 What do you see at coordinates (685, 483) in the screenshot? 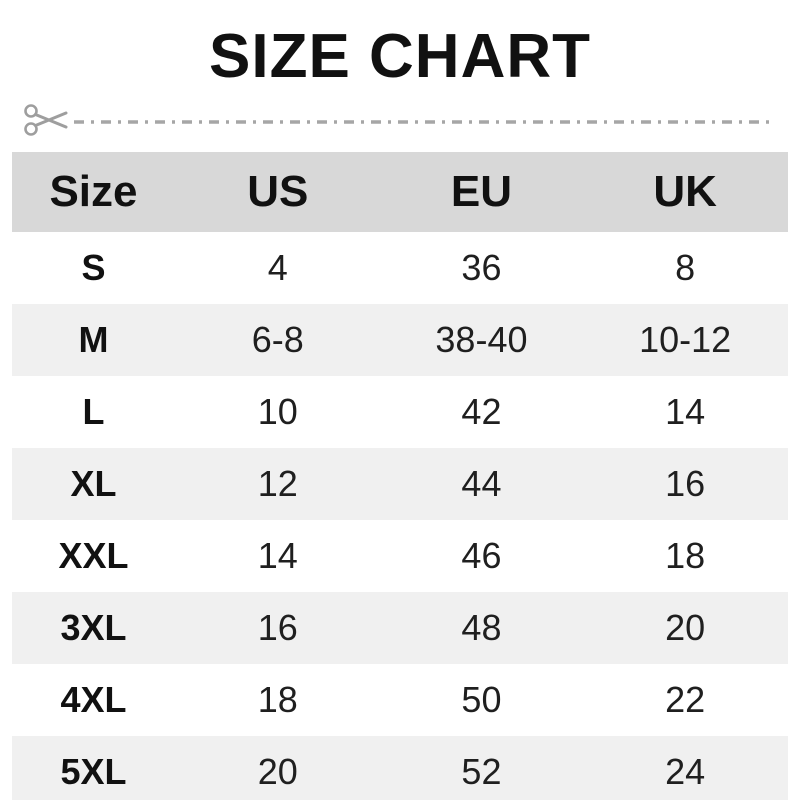
I see `cell-uk: 16` at bounding box center [685, 483].